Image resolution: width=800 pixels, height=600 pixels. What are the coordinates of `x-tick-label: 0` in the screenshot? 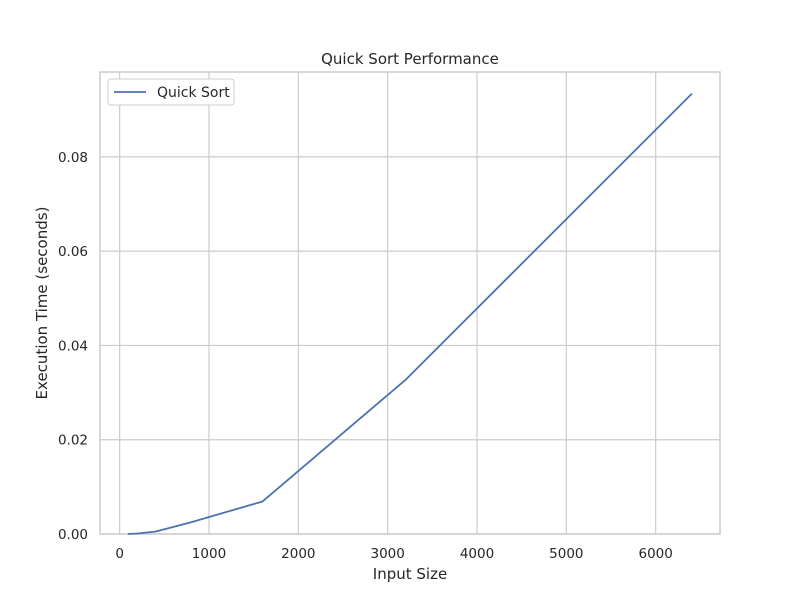 It's located at (119, 554).